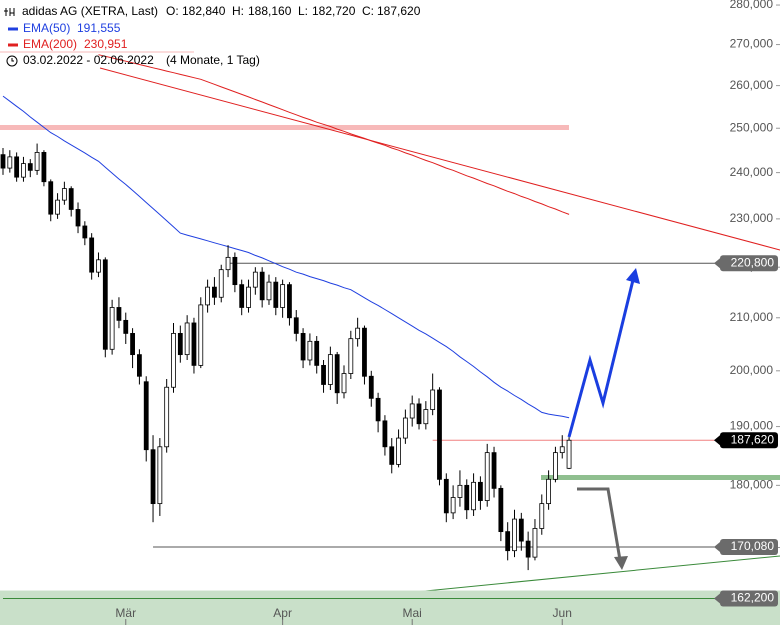 The width and height of the screenshot is (780, 625). Describe the element at coordinates (270, 11) in the screenshot. I see `ohlc-value: 188,160` at that location.